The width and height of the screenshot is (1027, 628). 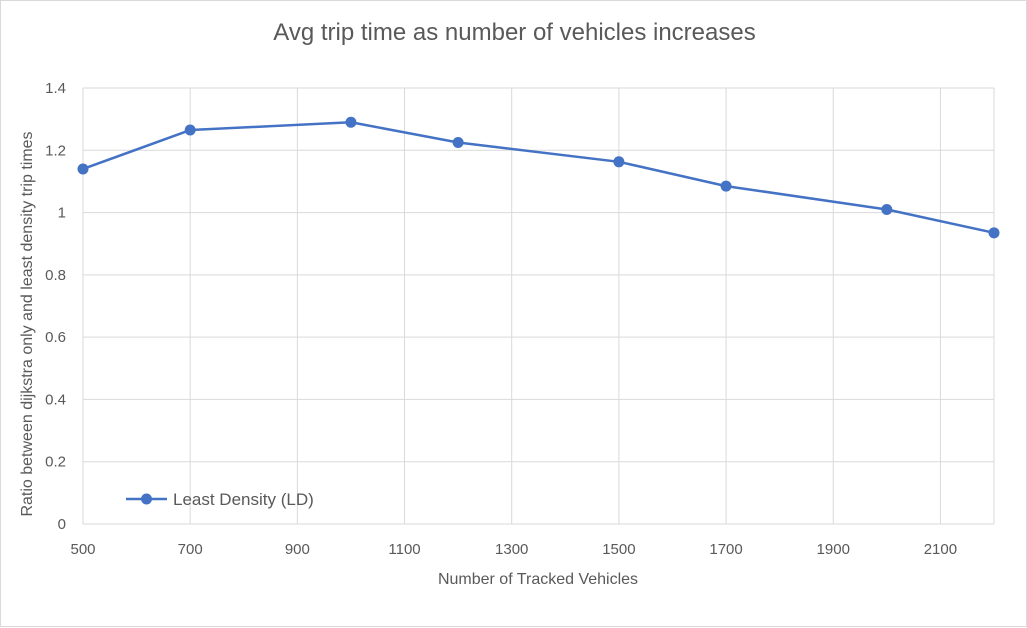 I want to click on x-tick-label: 1900, so click(x=833, y=549).